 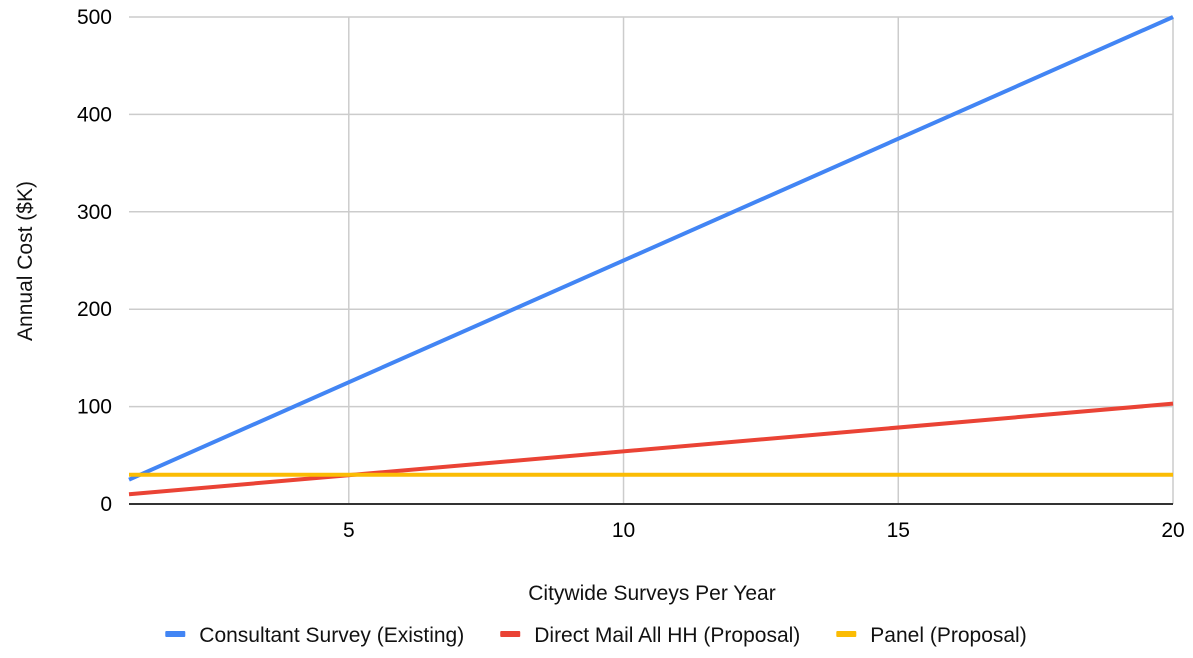 I want to click on y-tick-label: 0, so click(x=106, y=504).